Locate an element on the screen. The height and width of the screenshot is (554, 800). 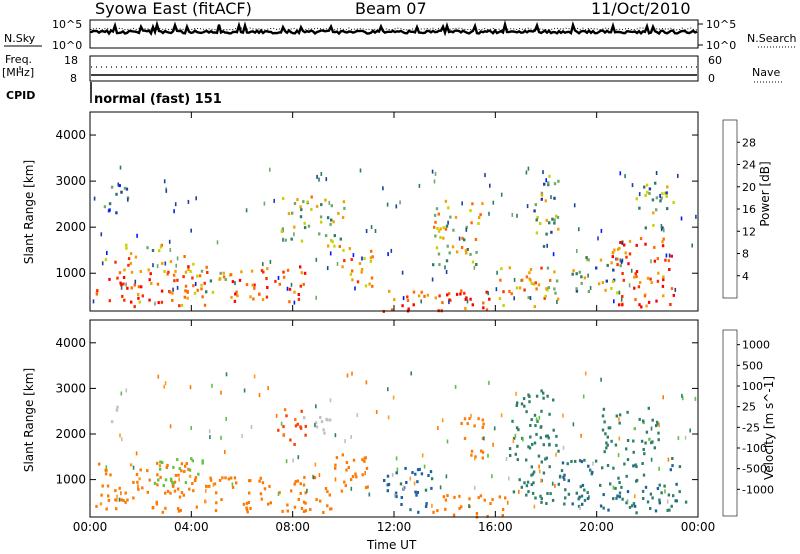
colorbar-tick-label: 8 is located at coordinates (745, 254).